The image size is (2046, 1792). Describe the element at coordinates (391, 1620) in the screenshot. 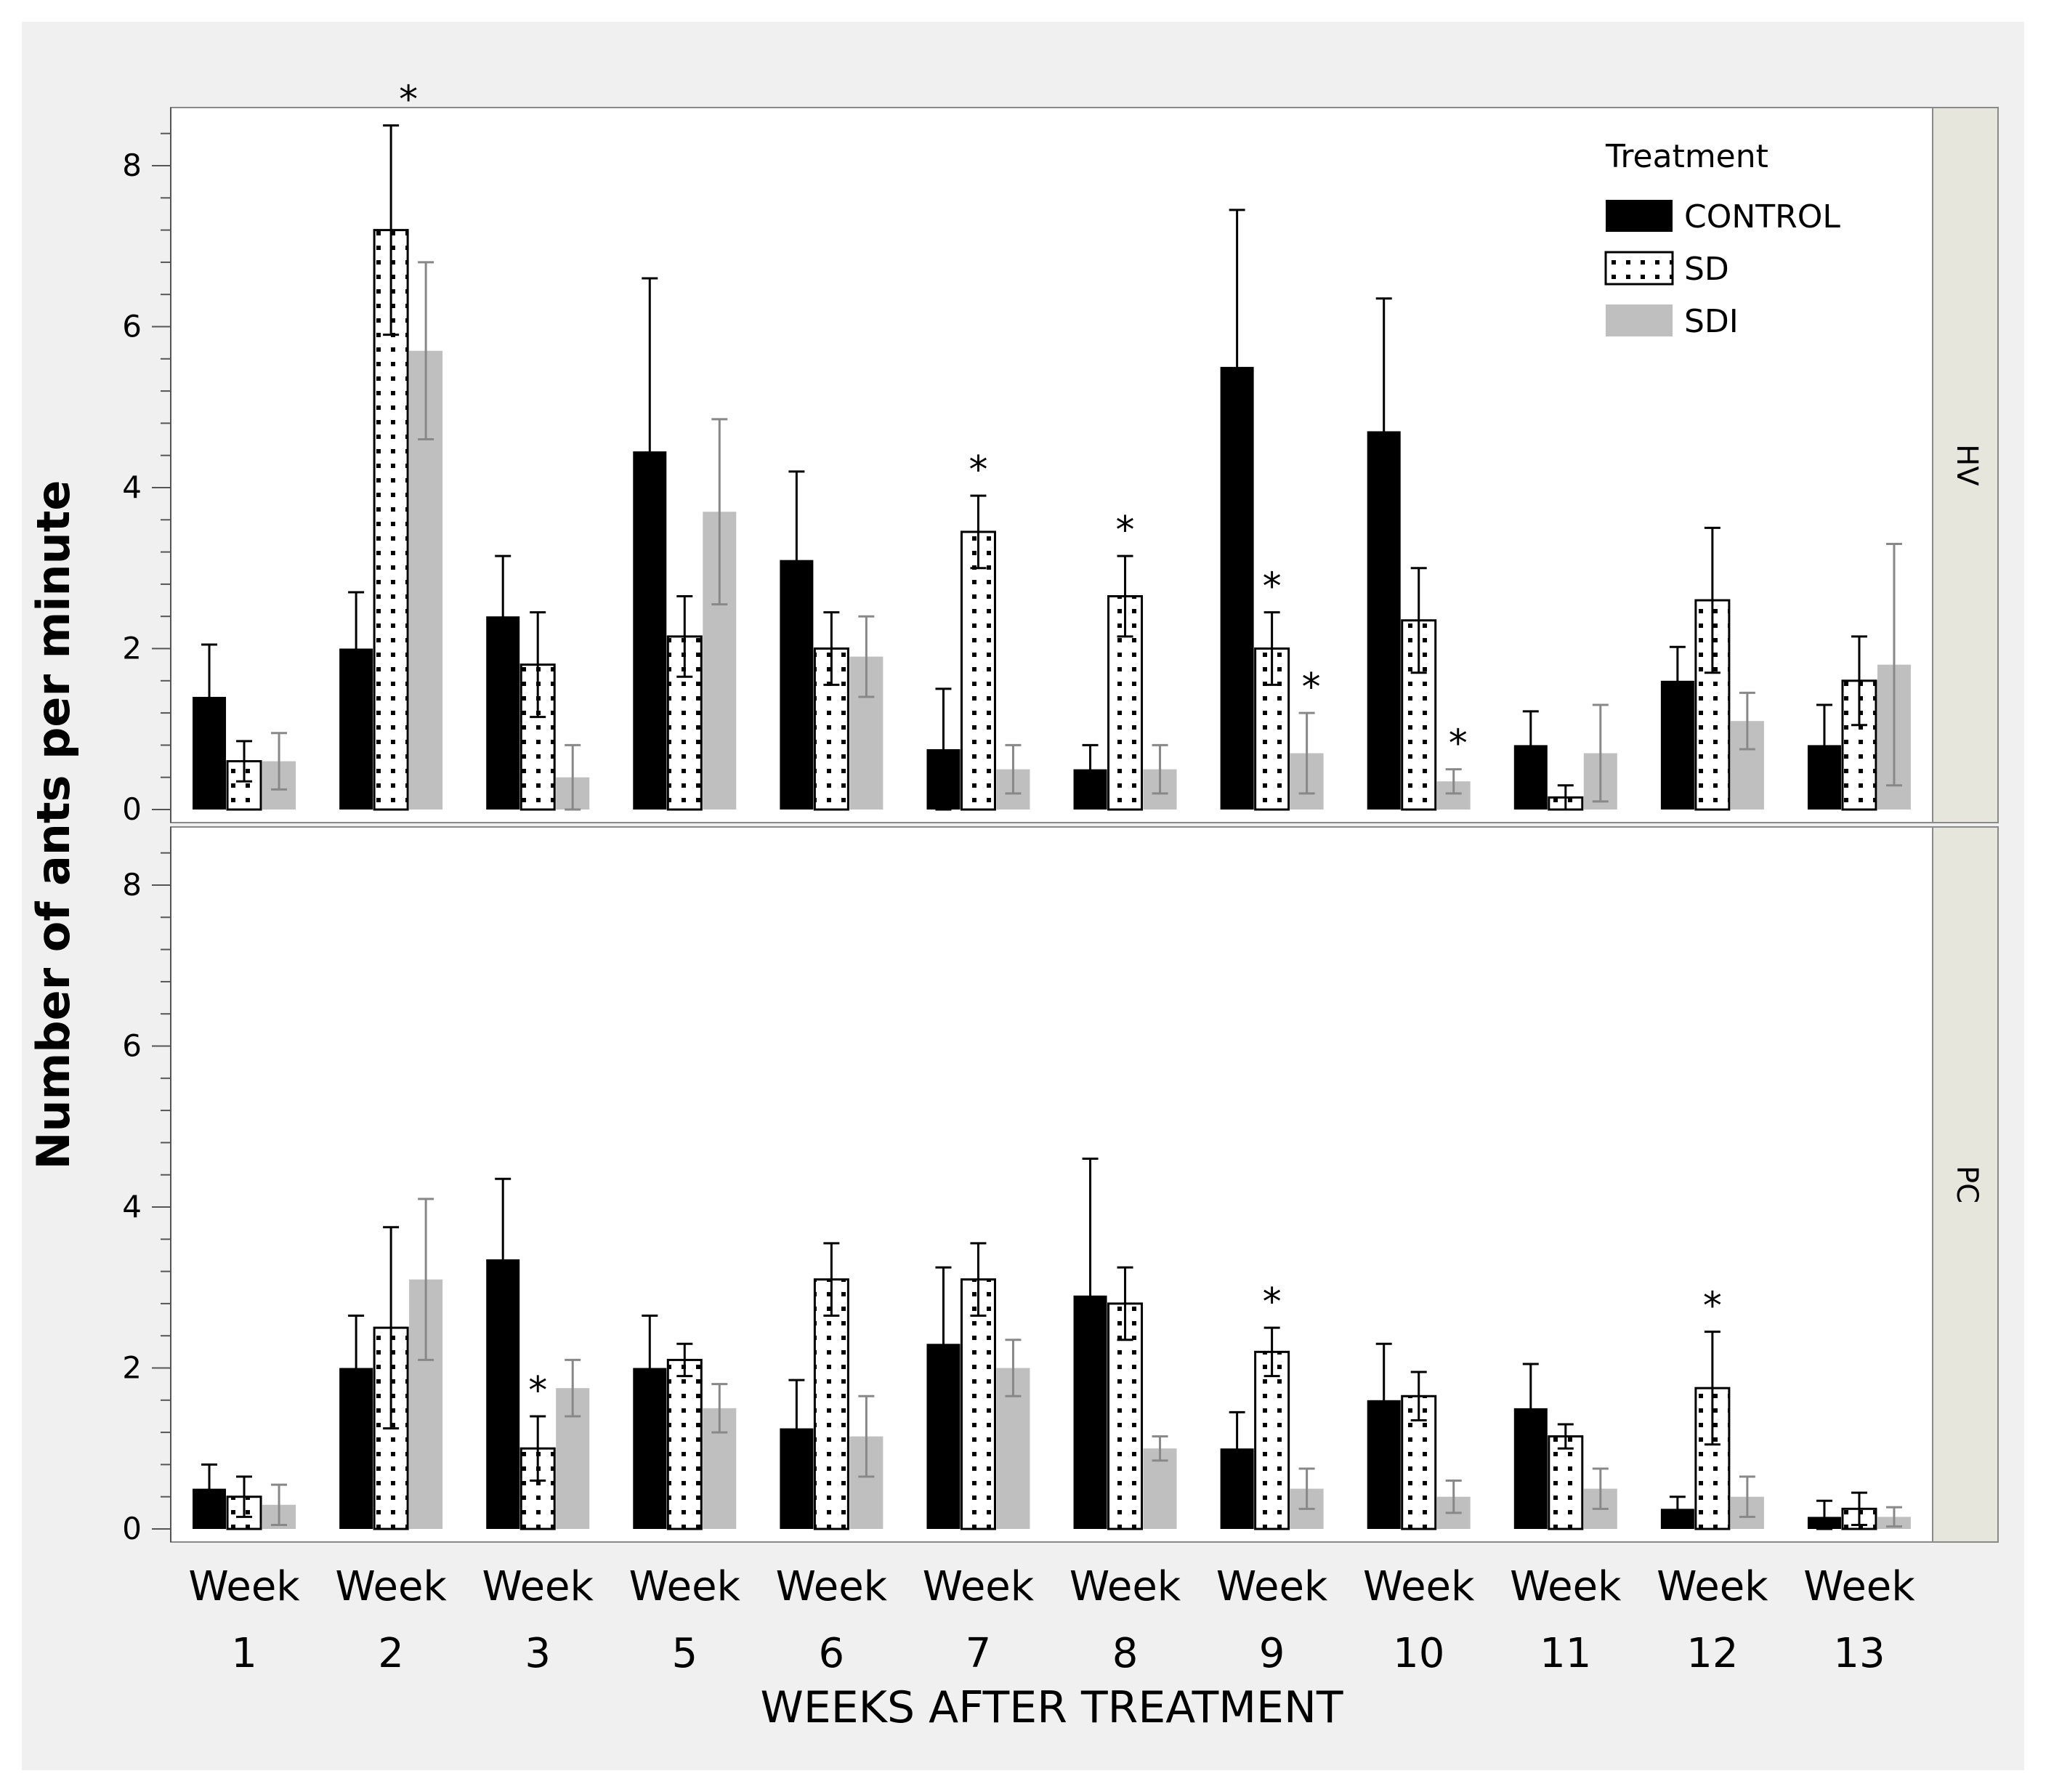

I see `x-tick-label: Week 2` at that location.